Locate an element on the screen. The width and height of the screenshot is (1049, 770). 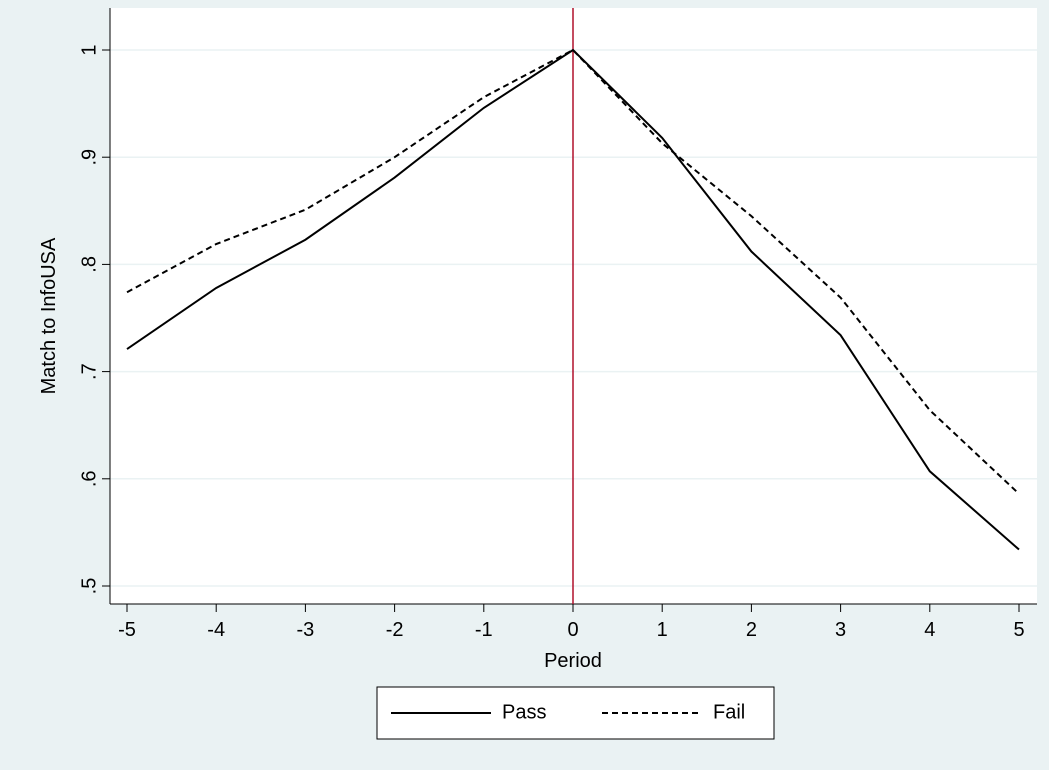
x-tick-label: -4 is located at coordinates (216, 630).